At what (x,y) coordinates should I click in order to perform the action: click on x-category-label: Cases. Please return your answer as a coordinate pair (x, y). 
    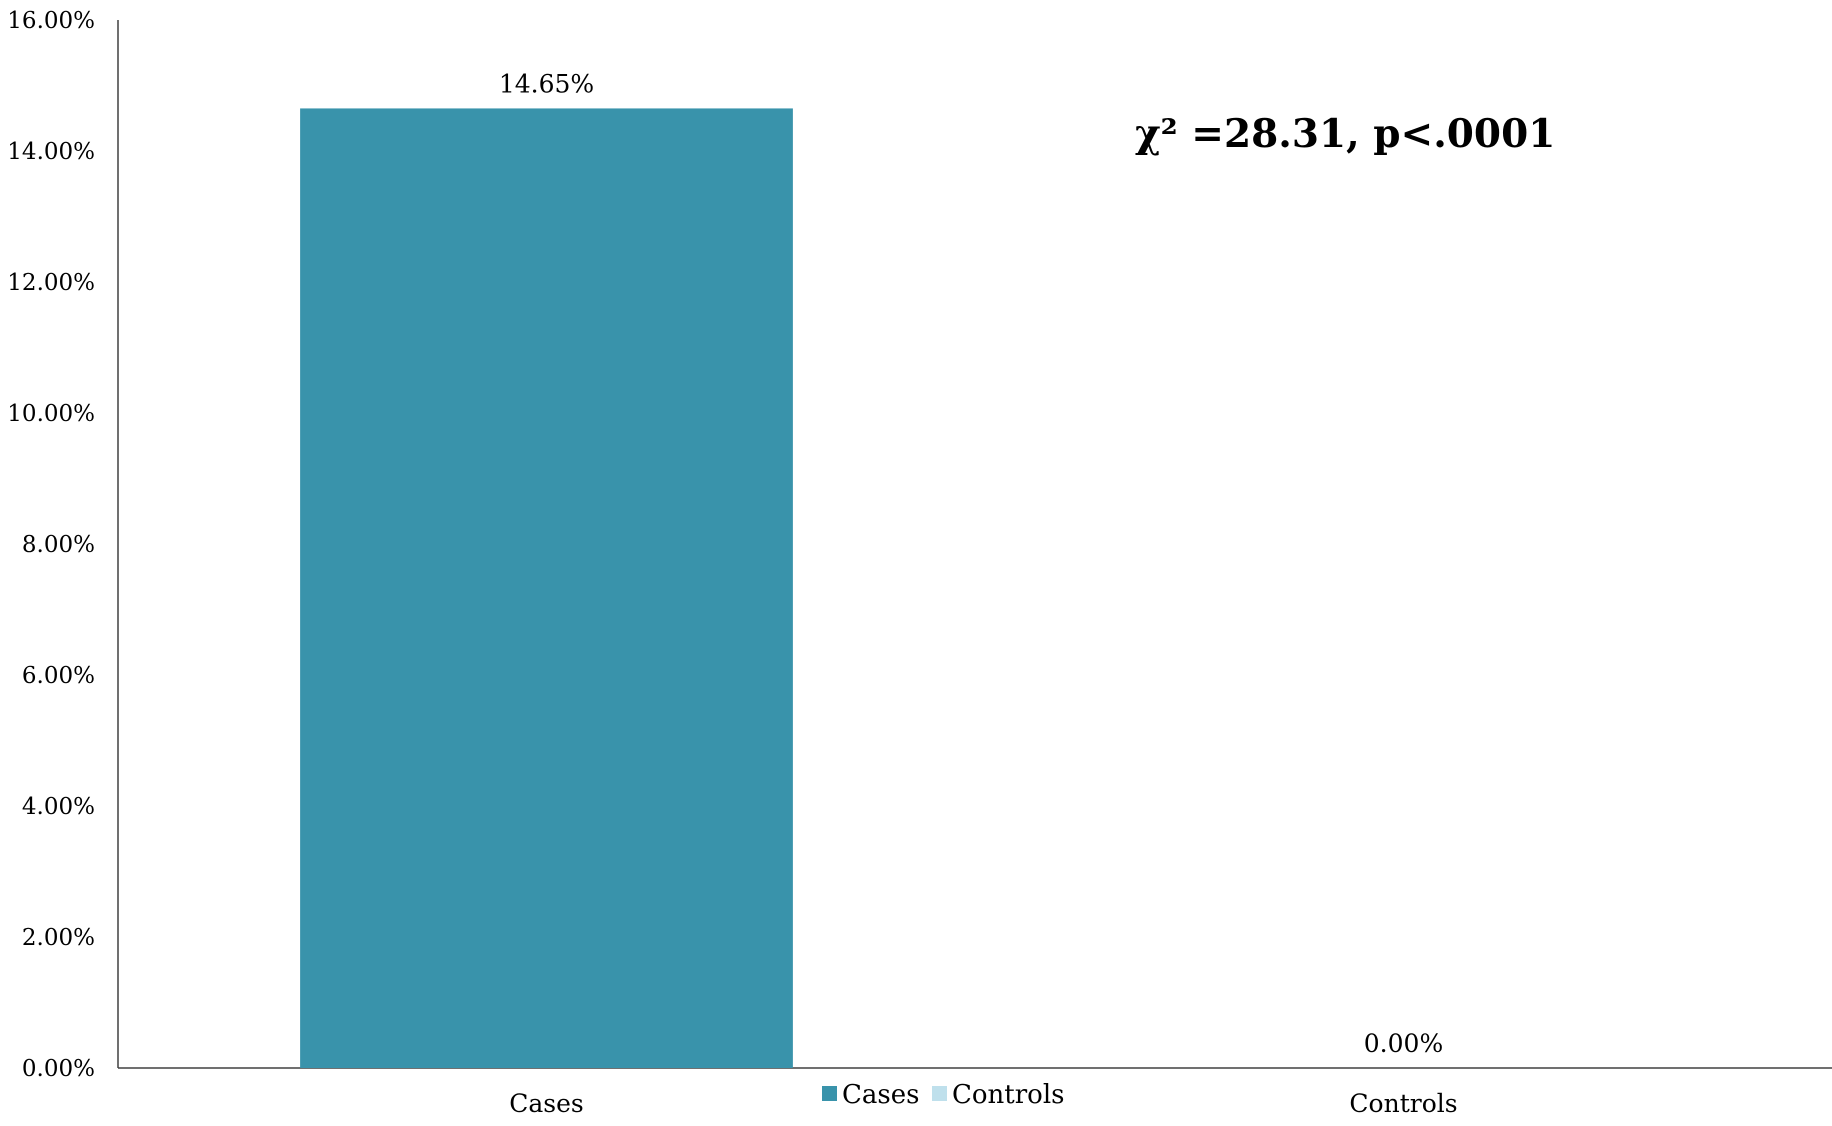
    Looking at the image, I should click on (546, 1103).